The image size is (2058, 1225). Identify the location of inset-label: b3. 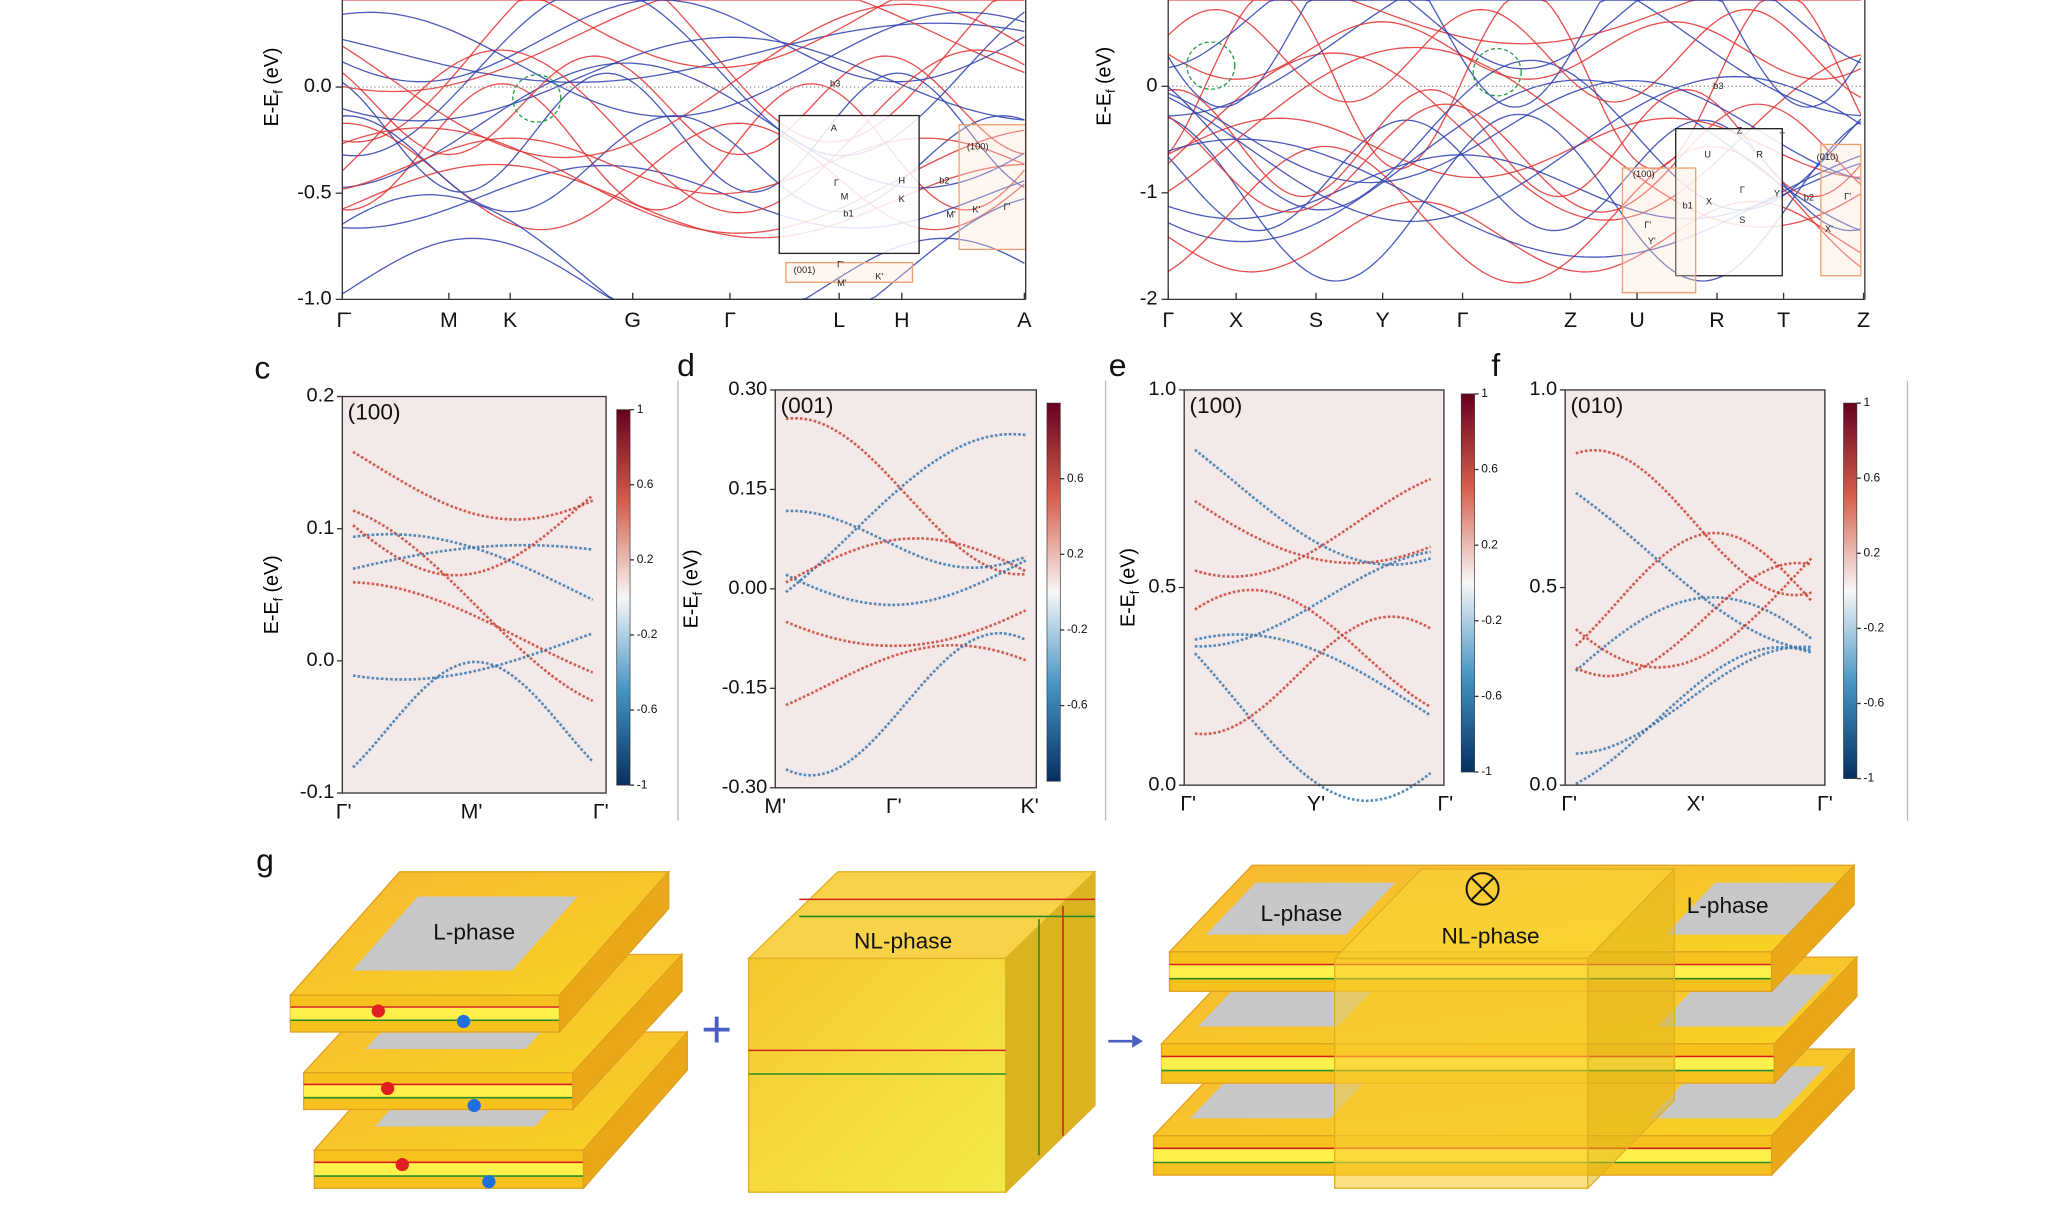
(1718, 86).